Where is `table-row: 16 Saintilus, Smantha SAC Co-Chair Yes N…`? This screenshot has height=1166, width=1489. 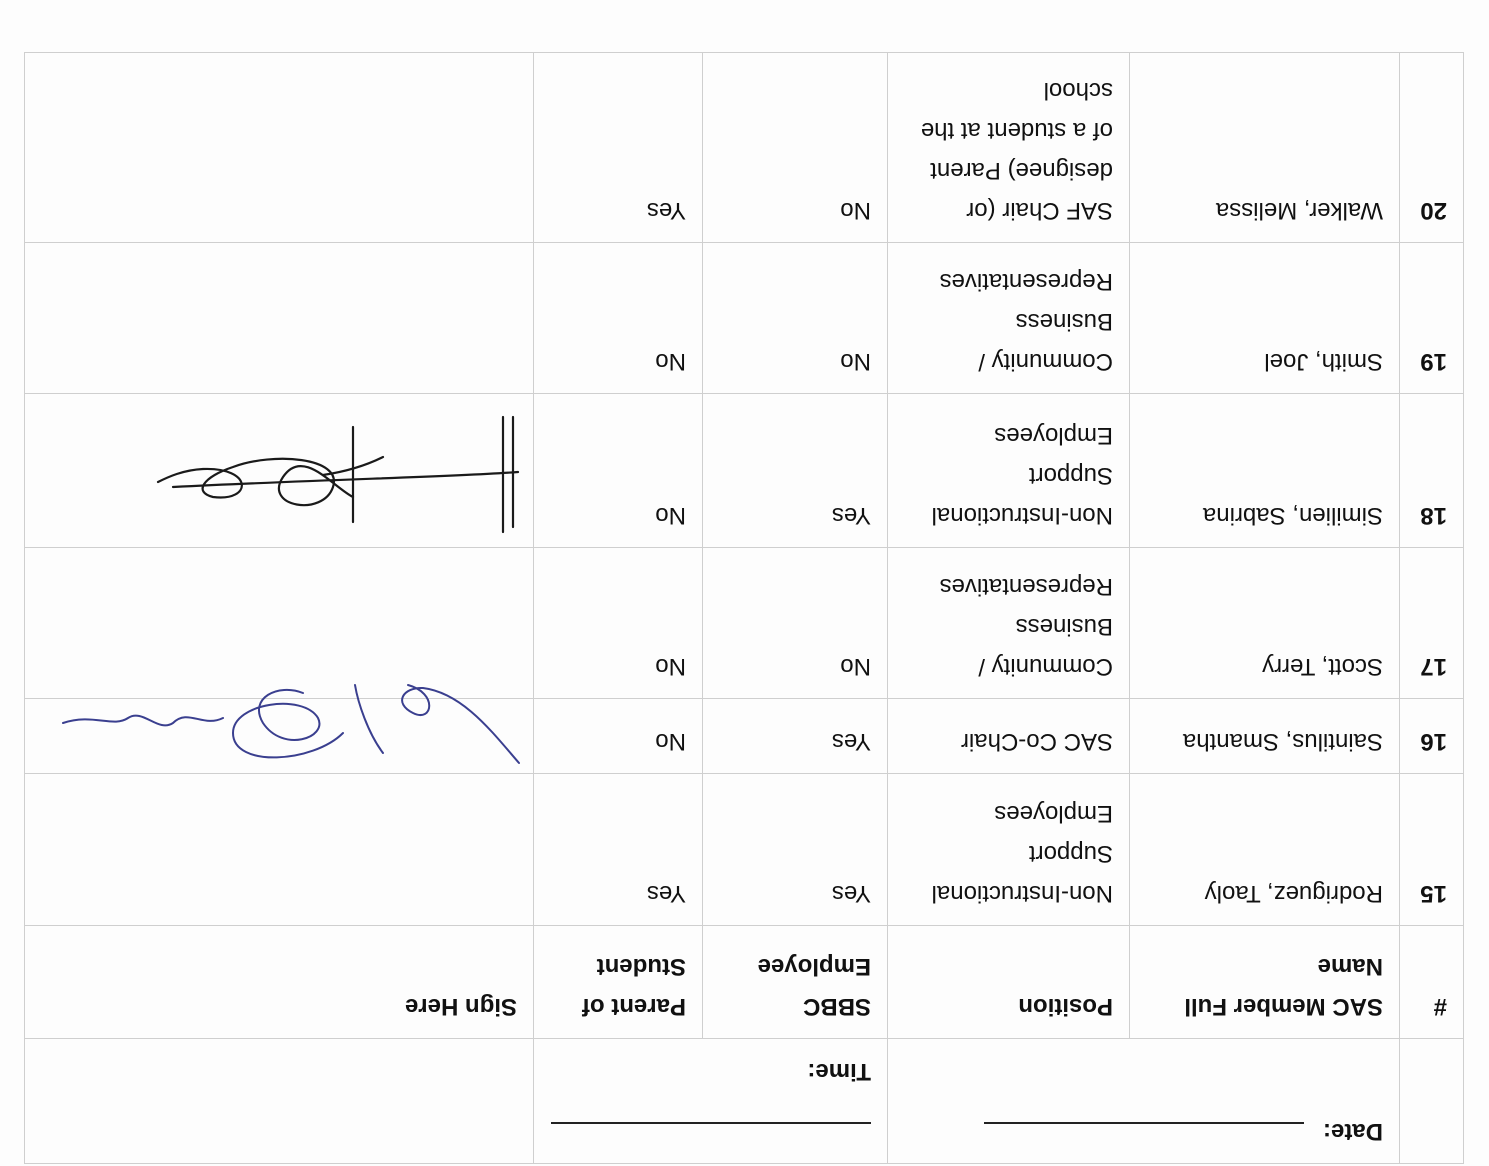
table-row: 16 Saintilus, Smantha SAC Co-Chair Yes N… is located at coordinates (744, 729).